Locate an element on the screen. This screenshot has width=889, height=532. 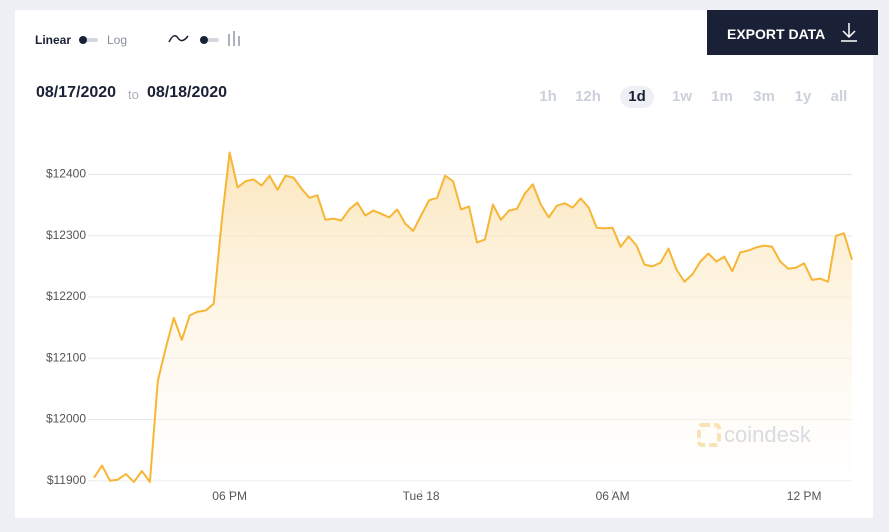
range-button: 1h is located at coordinates (548, 96).